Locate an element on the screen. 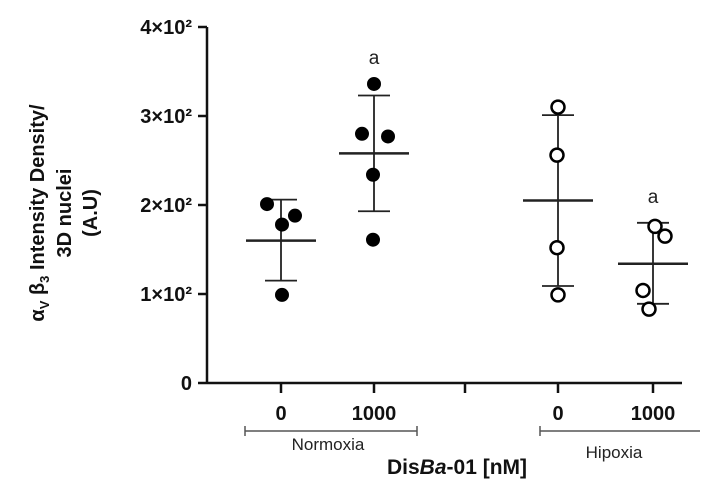 The height and width of the screenshot is (484, 705). y-tick-label: 1×10² is located at coordinates (166, 295).